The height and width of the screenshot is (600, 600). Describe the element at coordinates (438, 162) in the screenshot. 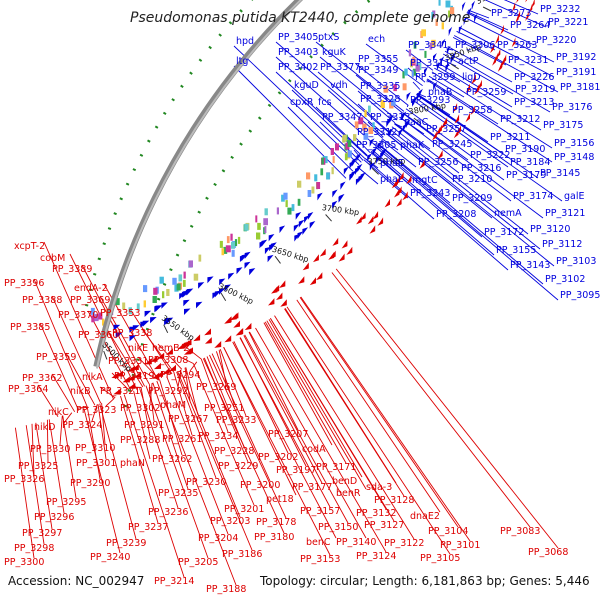

I see `gene-label: PP_3256` at that location.